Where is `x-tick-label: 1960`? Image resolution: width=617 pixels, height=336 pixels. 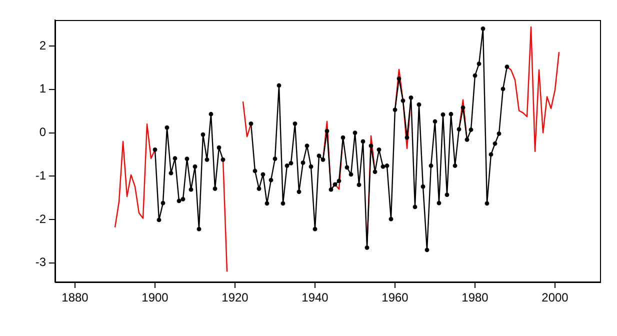 x-tick-label: 1960 is located at coordinates (395, 297).